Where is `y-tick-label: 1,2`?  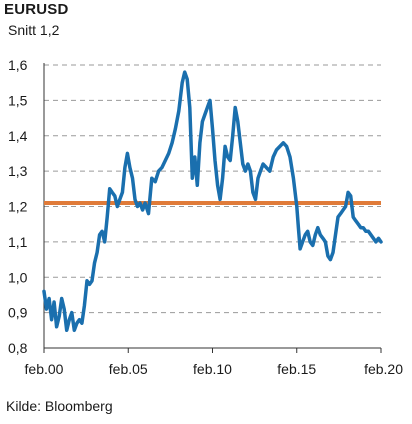 y-tick-label: 1,2 is located at coordinates (18, 207).